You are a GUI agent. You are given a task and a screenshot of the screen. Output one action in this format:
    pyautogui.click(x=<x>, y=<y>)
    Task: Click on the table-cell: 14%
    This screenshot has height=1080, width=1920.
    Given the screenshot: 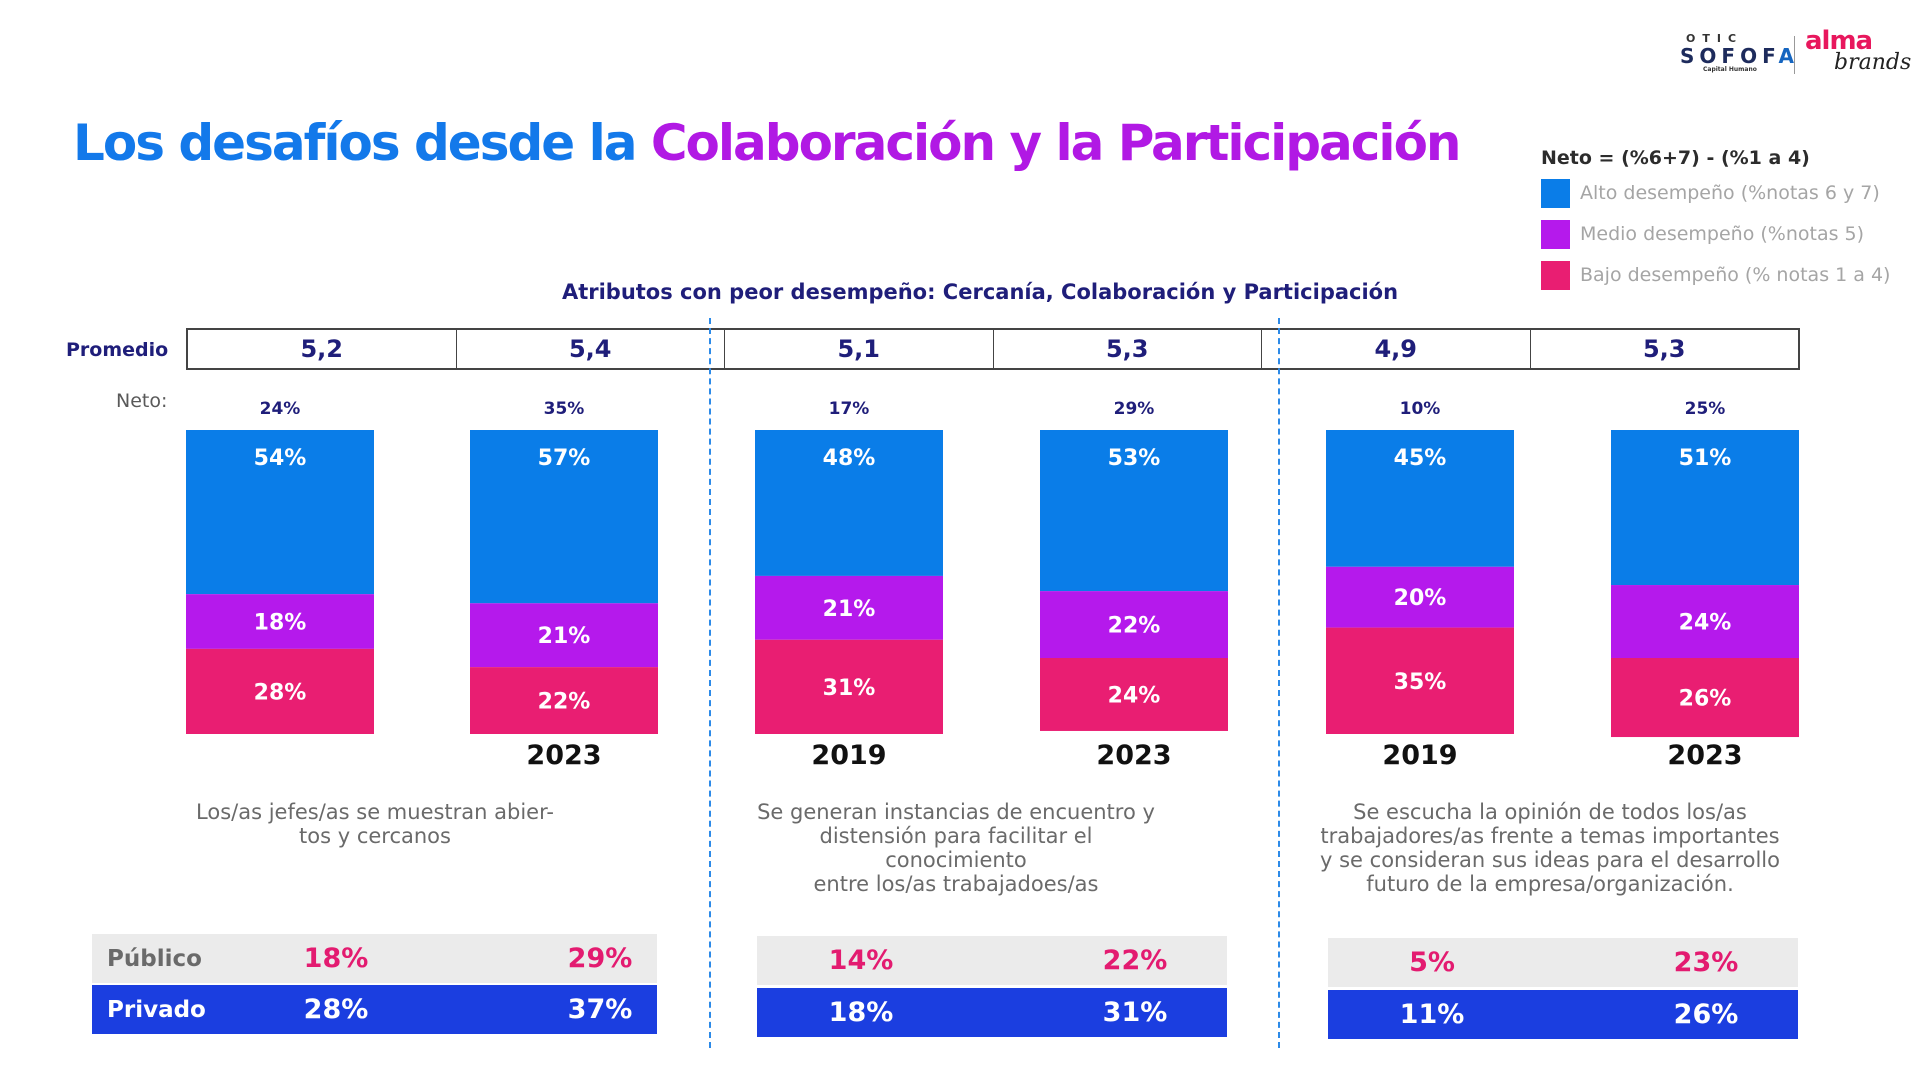 What is the action you would take?
    pyautogui.click(x=861, y=960)
    